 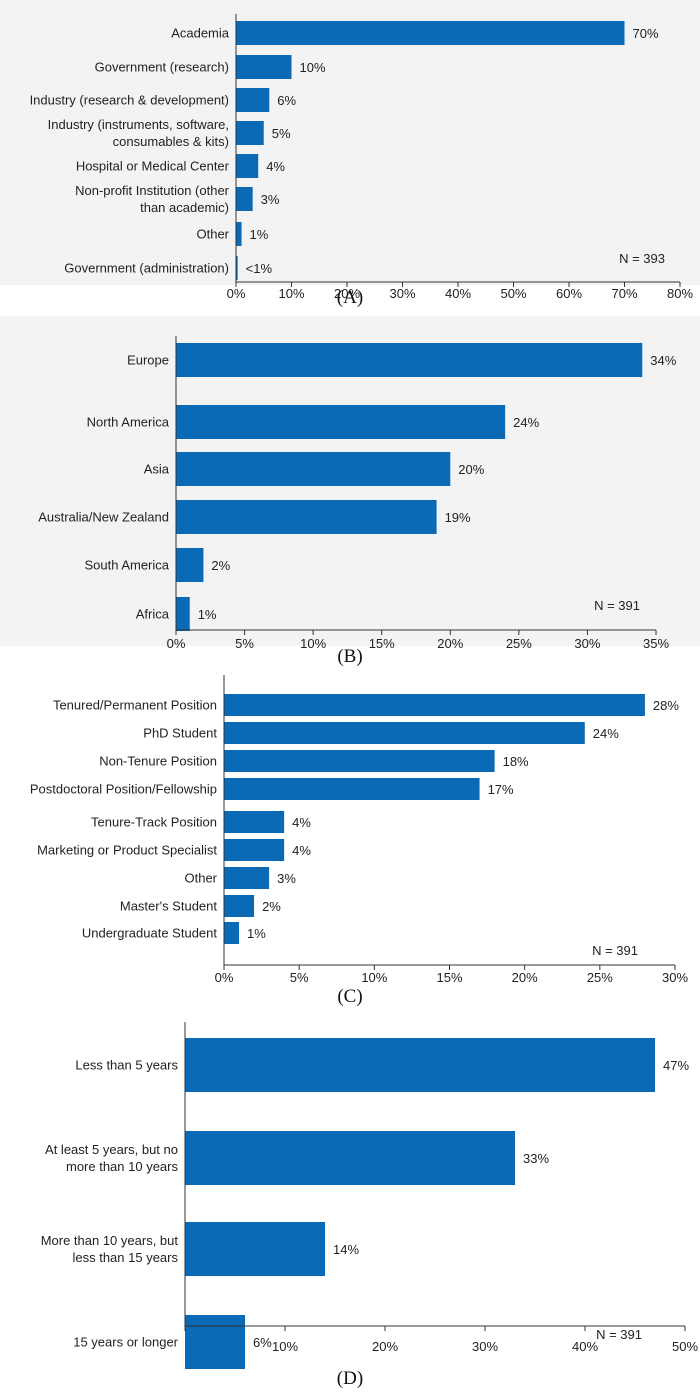 I want to click on chart-b-sample-size: N = 391, so click(x=617, y=605).